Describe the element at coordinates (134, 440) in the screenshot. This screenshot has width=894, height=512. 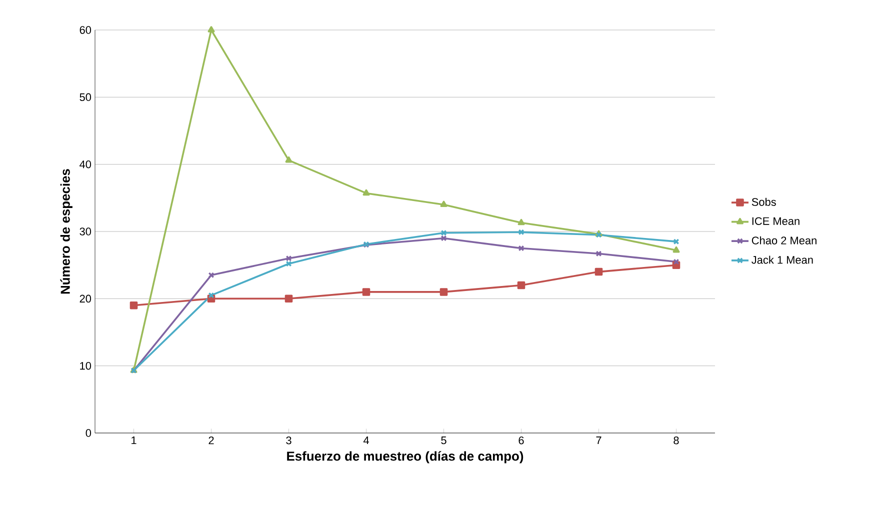
I see `x-tick-label: 1` at that location.